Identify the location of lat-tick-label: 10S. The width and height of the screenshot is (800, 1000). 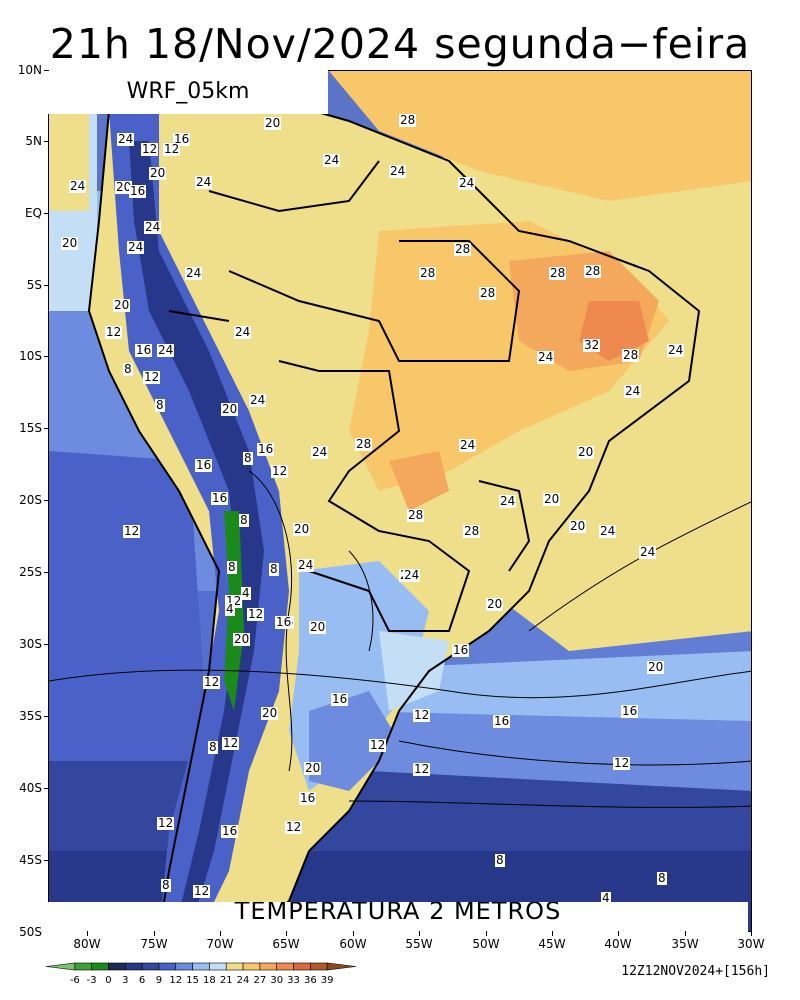
(30, 356).